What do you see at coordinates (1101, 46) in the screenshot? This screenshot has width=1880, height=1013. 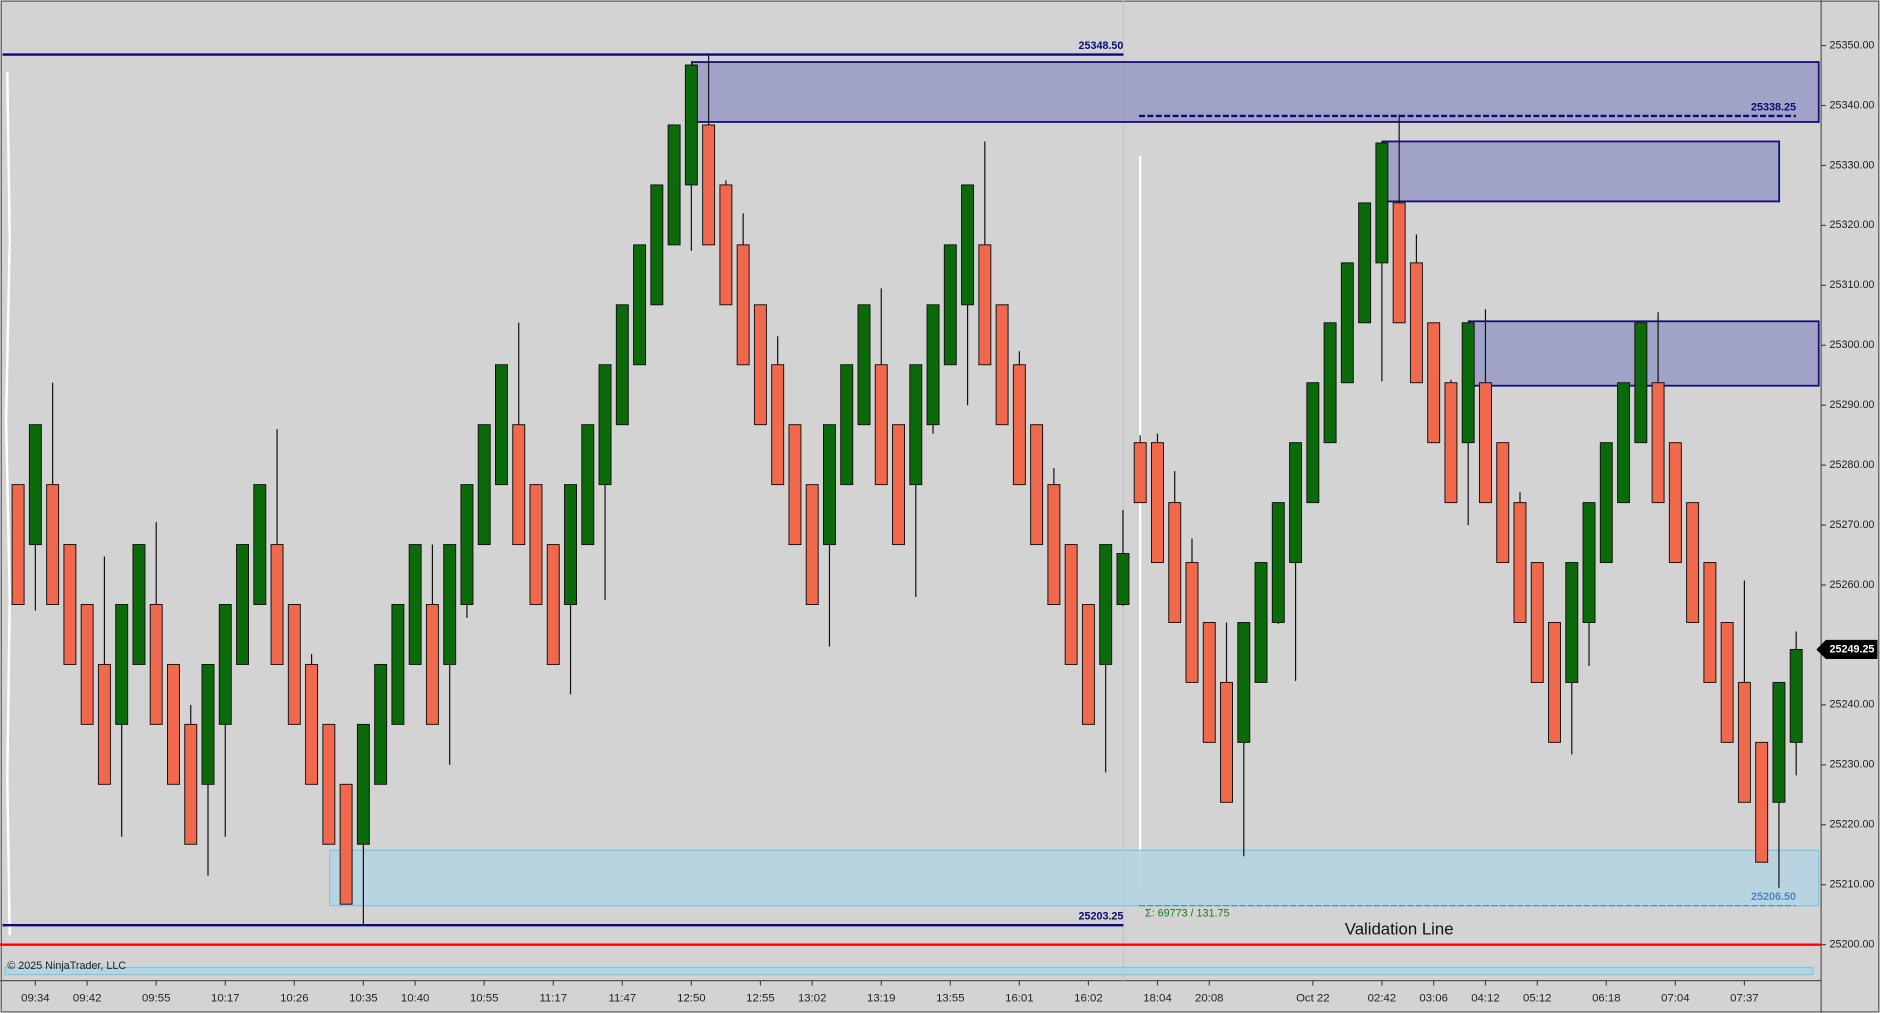 I see `level-label: 25348.50` at bounding box center [1101, 46].